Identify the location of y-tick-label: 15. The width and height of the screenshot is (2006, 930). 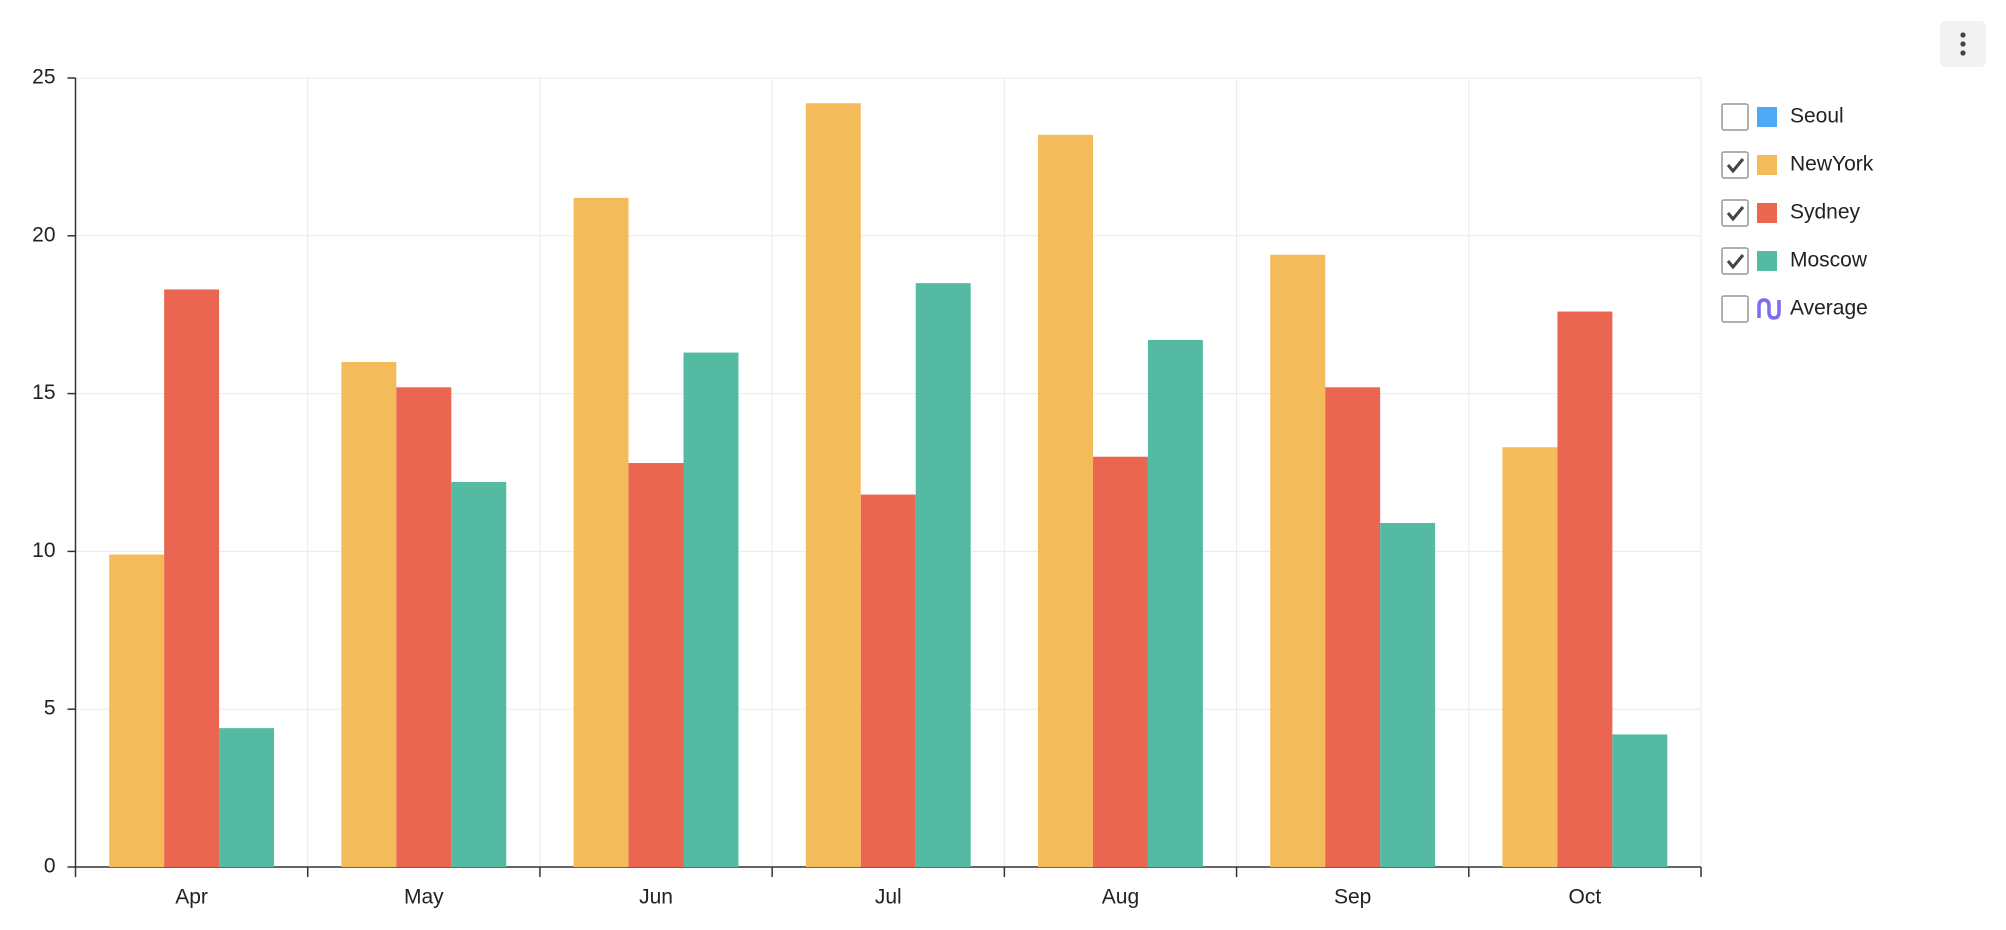
(43, 392).